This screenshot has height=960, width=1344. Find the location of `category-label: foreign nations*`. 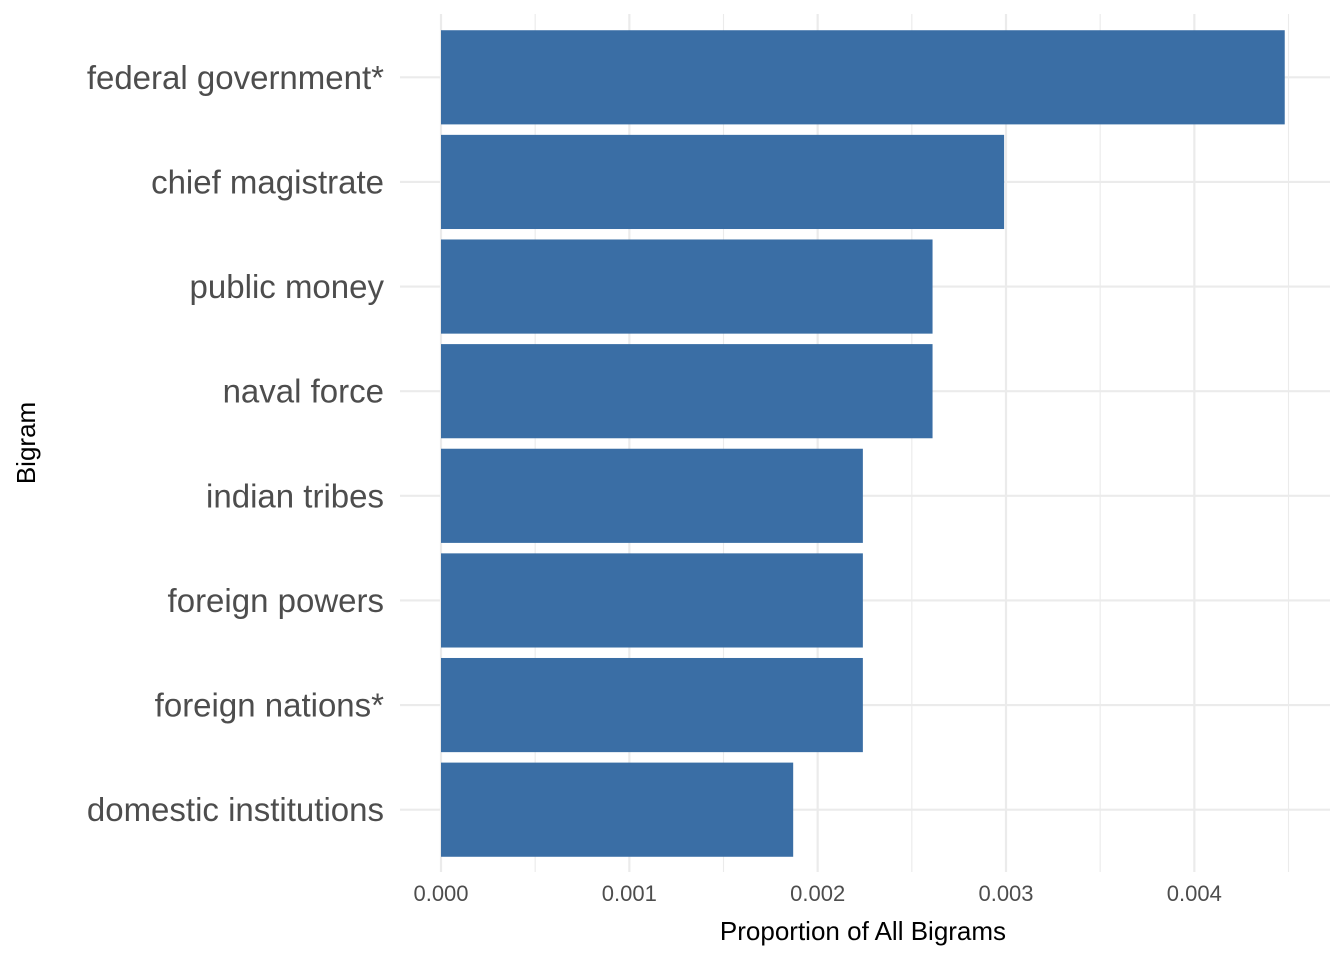

category-label: foreign nations* is located at coordinates (269, 705).